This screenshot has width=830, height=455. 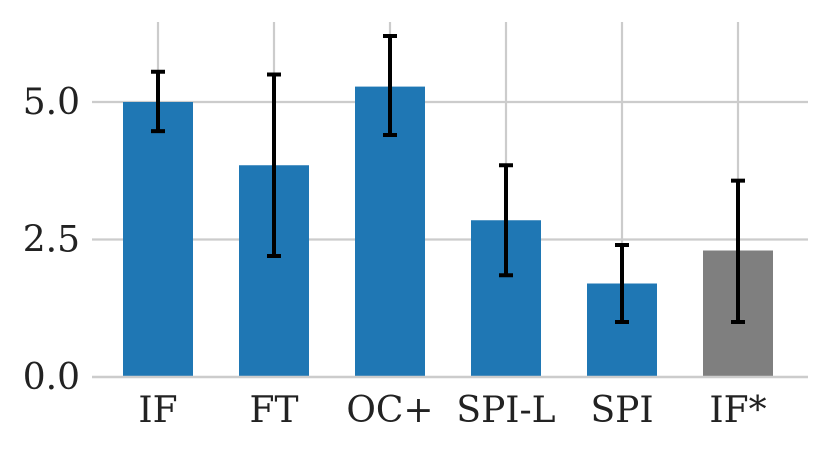 I want to click on x-tick-label-2: OC+, so click(x=389, y=410).